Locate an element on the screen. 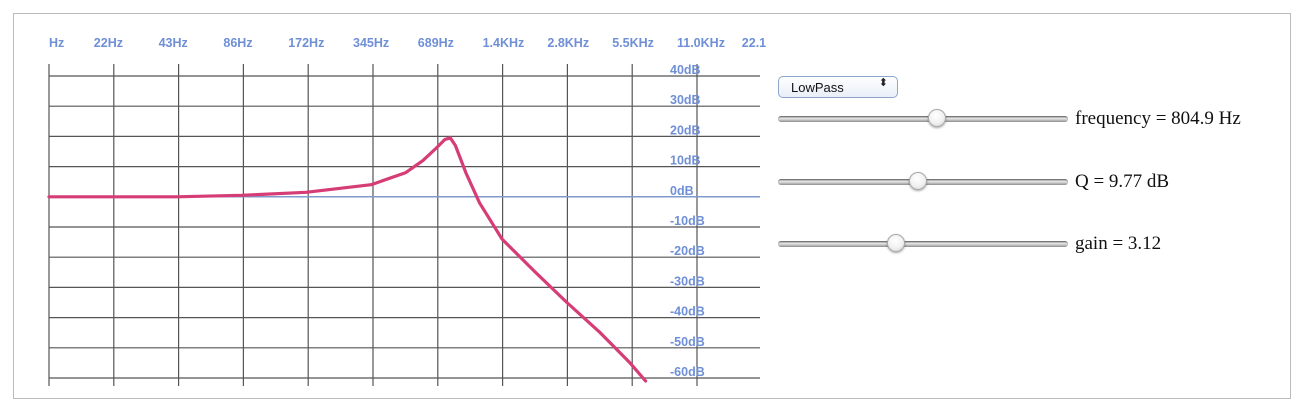 This screenshot has height=412, width=1304. frequency-tick-label: 689Hz is located at coordinates (436, 43).